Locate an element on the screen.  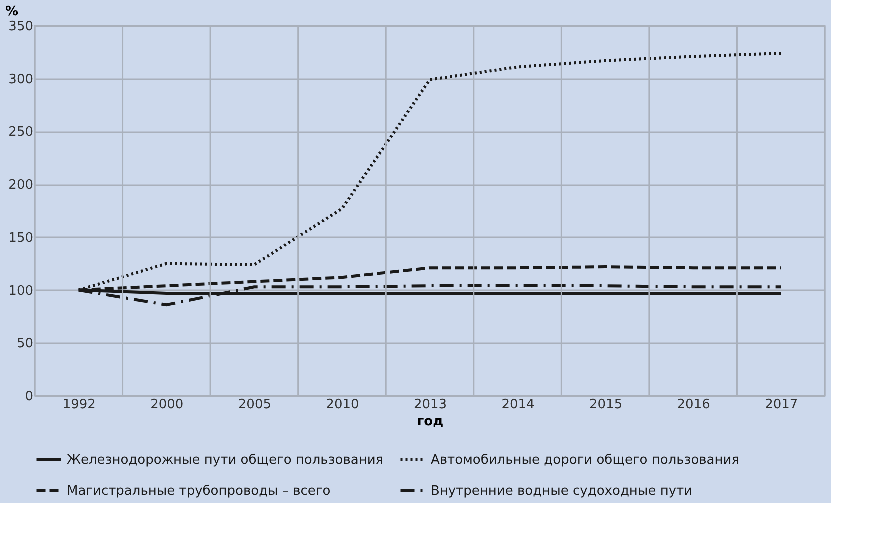
y-tick-label: 150 is located at coordinates (21, 238).